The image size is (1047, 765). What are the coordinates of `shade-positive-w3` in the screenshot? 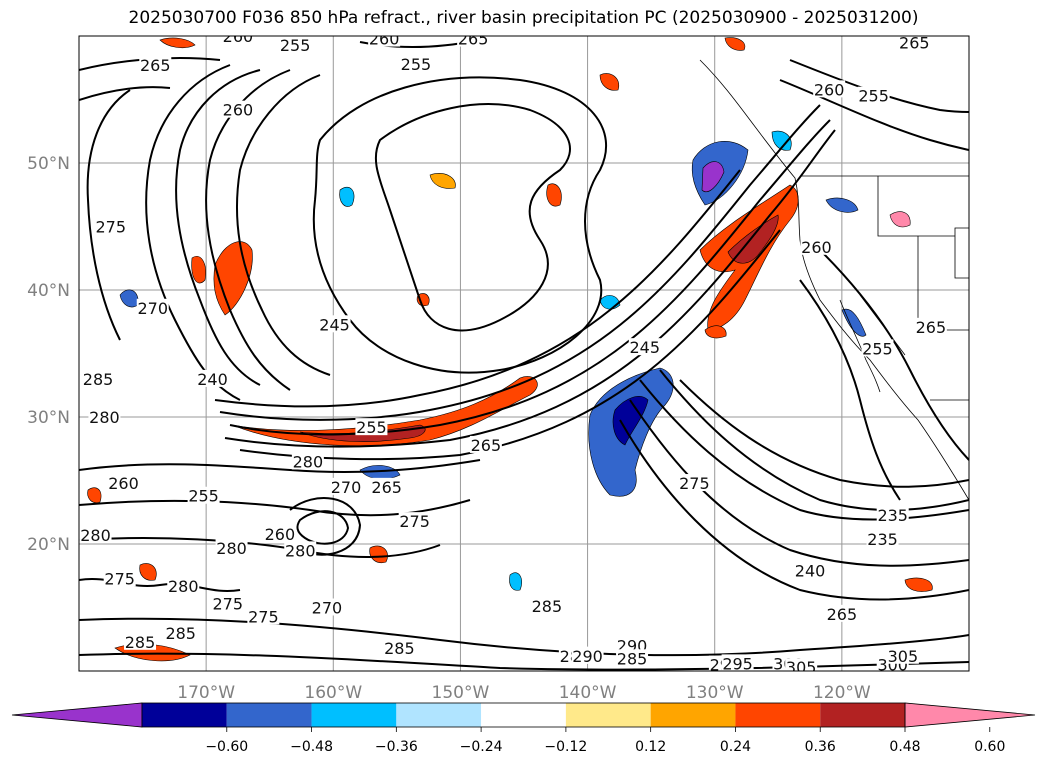 It's located at (94, 495).